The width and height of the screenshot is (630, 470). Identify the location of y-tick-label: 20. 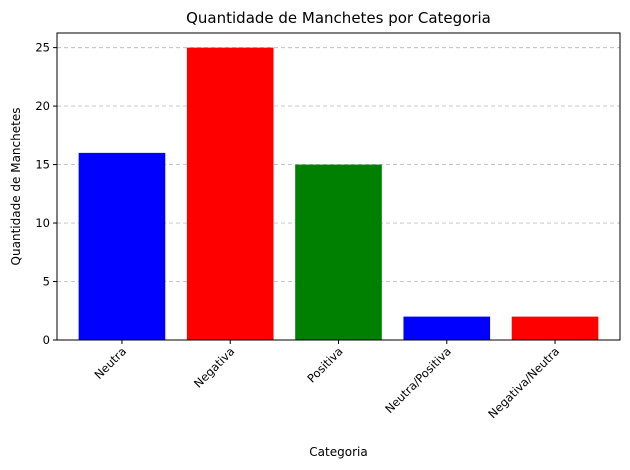
(42, 106).